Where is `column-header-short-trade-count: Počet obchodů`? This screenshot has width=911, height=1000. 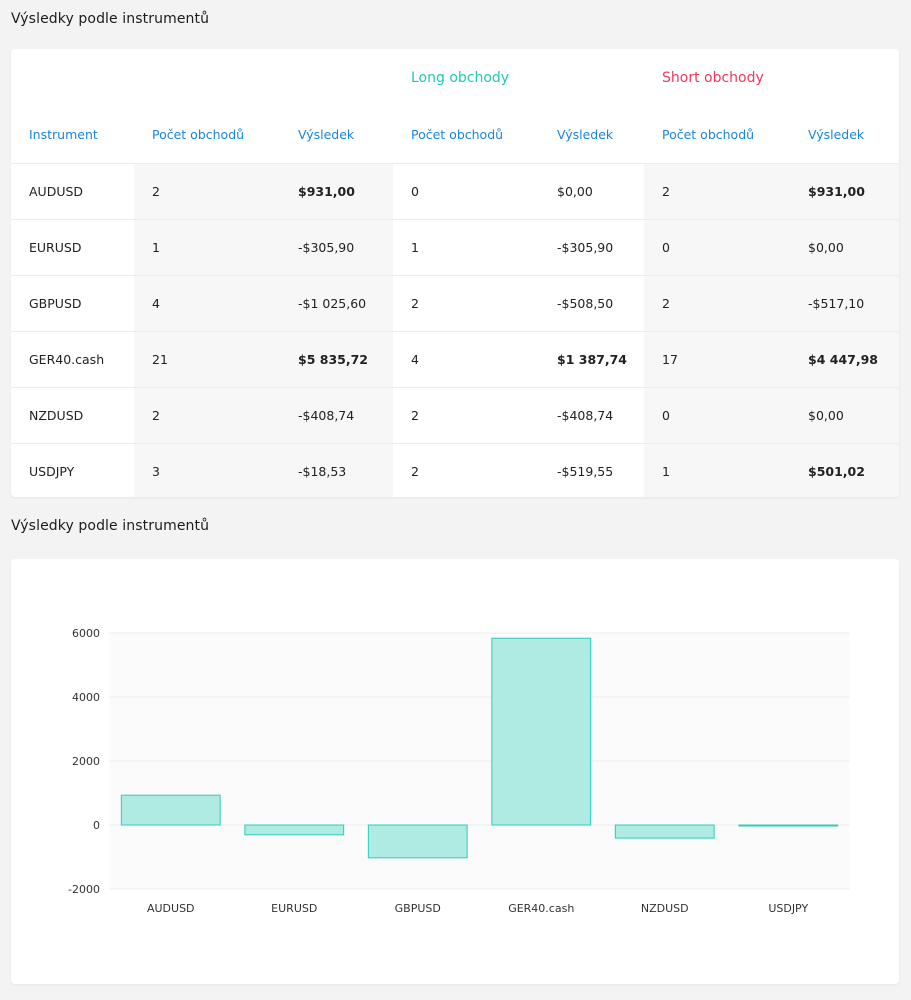
column-header-short-trade-count: Počet obchodů is located at coordinates (717, 135).